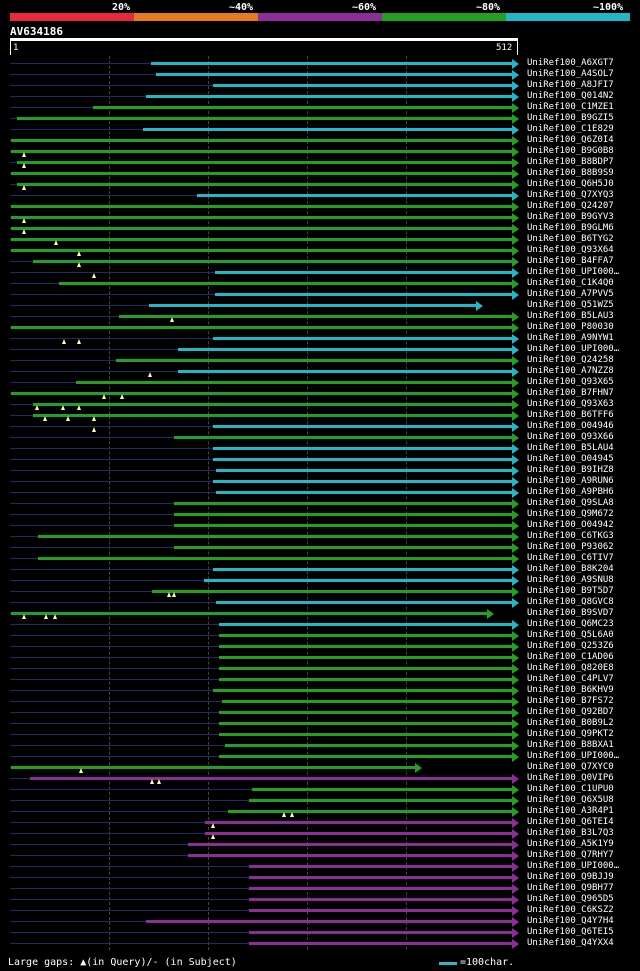 The height and width of the screenshot is (971, 640). What do you see at coordinates (320, 767) in the screenshot?
I see `hit-row: UniRef100_Q7XYC0` at bounding box center [320, 767].